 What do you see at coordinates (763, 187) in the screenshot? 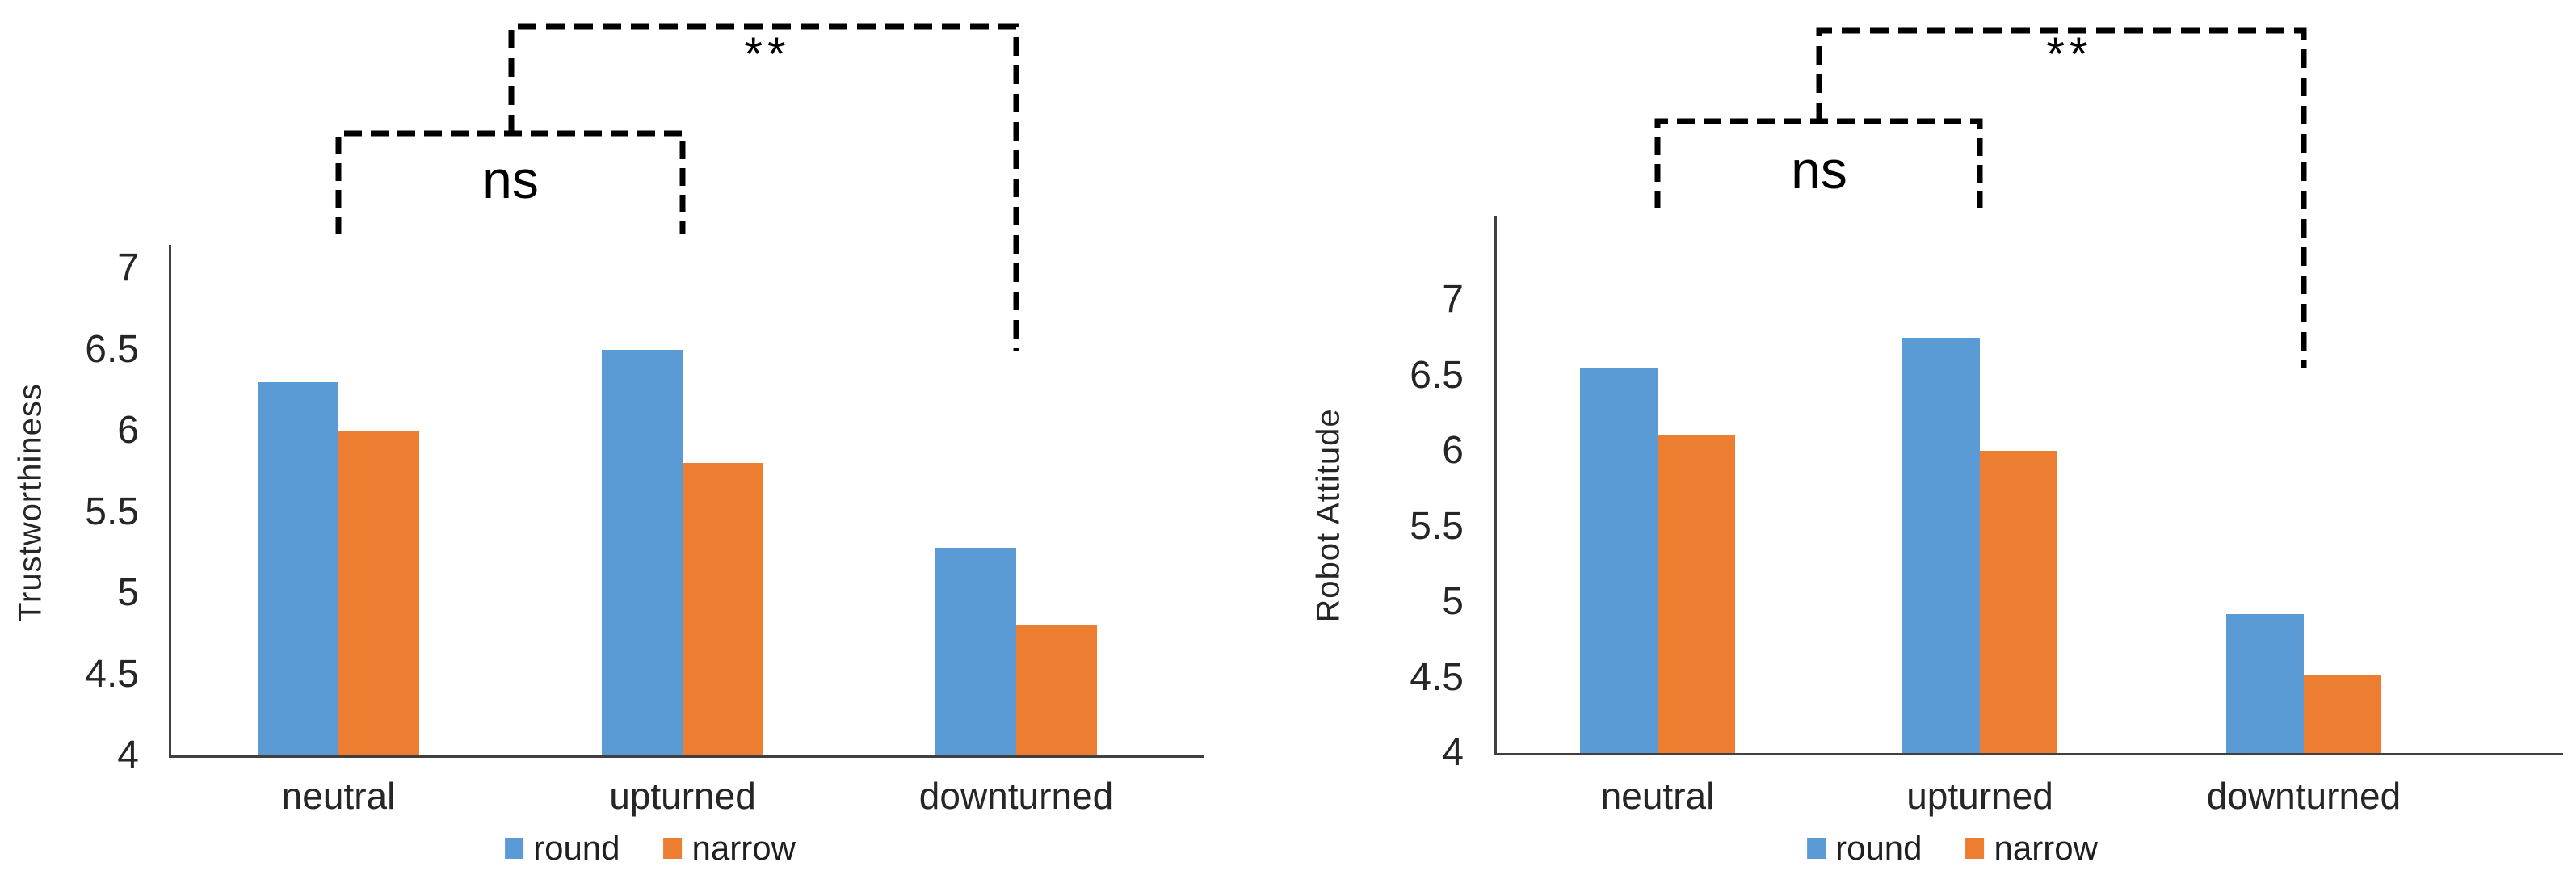
I see `bracket-stars-chart0` at bounding box center [763, 187].